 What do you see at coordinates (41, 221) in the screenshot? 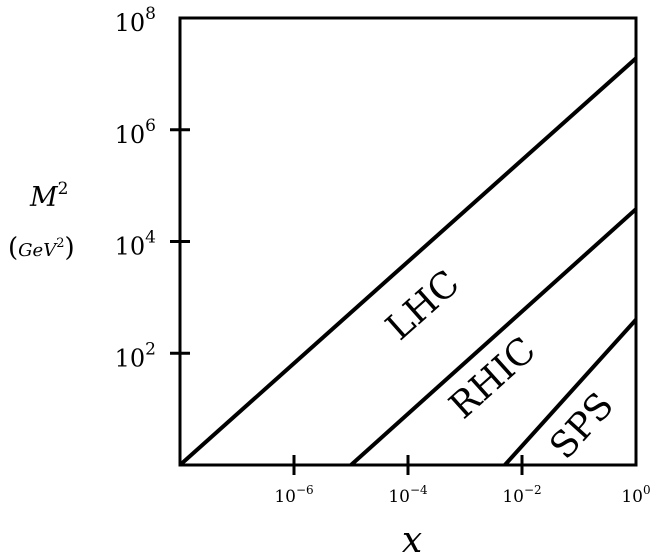
I see `y-axis-label: M2 (GeV2)` at bounding box center [41, 221].